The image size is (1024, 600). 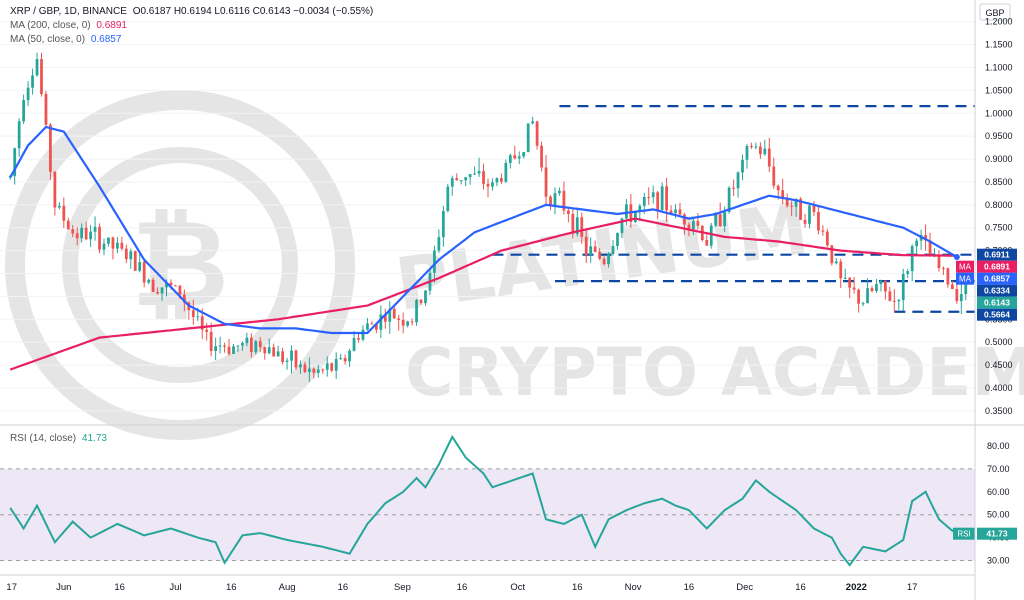 What do you see at coordinates (999, 136) in the screenshot?
I see `price-tick-5: 0.9500` at bounding box center [999, 136].